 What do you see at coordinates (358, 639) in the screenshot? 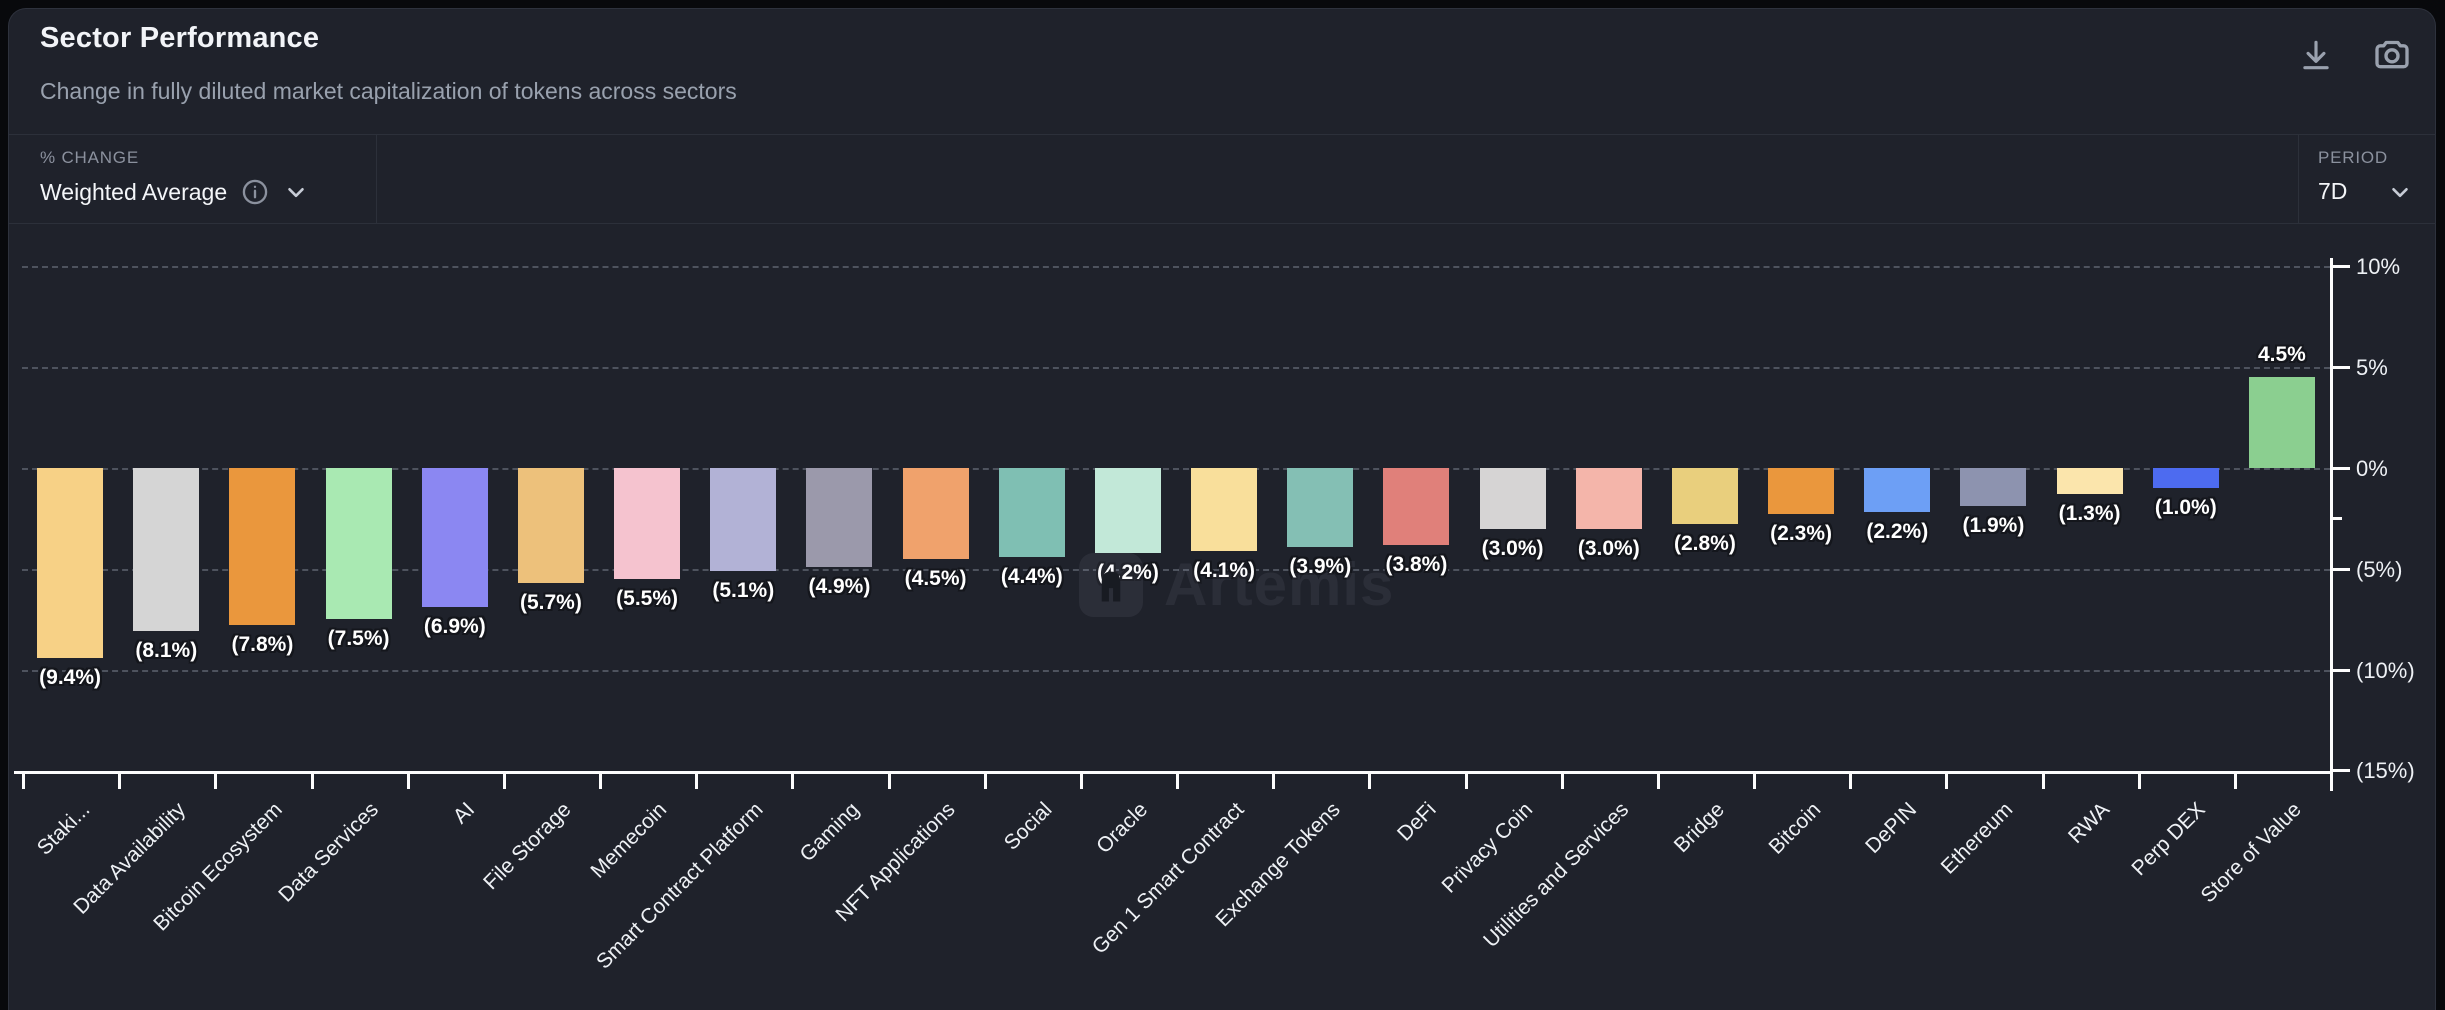
I see `bar-value-label: (7.5%)` at bounding box center [358, 639].